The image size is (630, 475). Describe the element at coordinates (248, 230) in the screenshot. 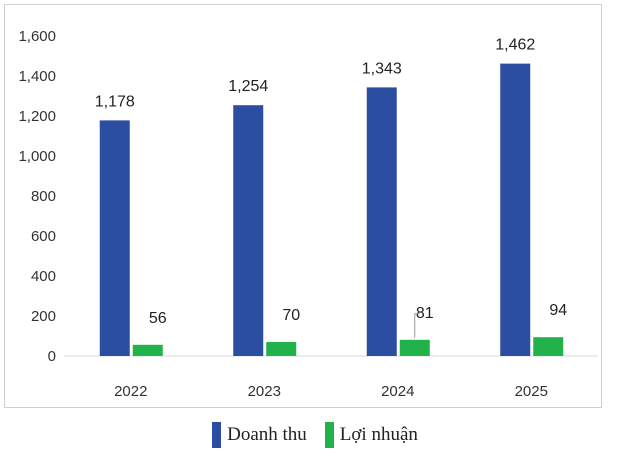

I see `bar-doanh-thu-2023` at that location.